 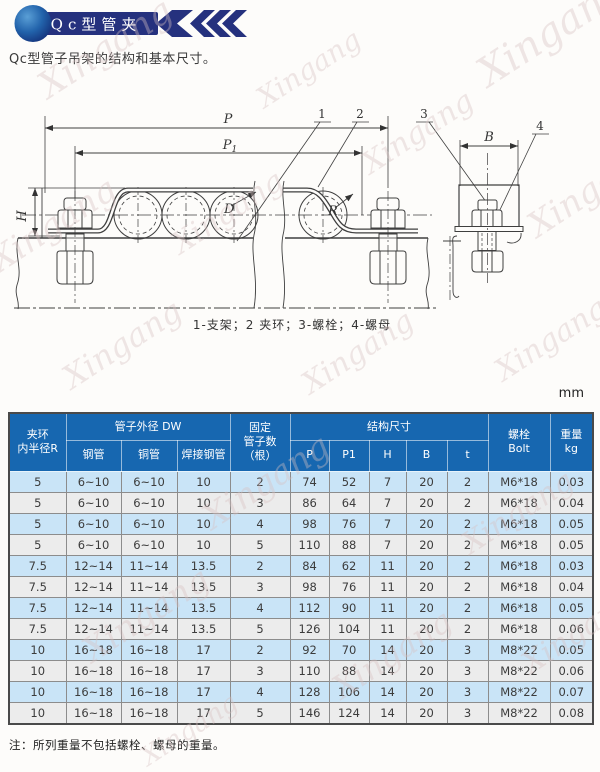 What do you see at coordinates (301, 502) in the screenshot?
I see `table-row: 5 6~10 6~10 10 3 86 64 7 20 2 M6*18 0.04` at bounding box center [301, 502].